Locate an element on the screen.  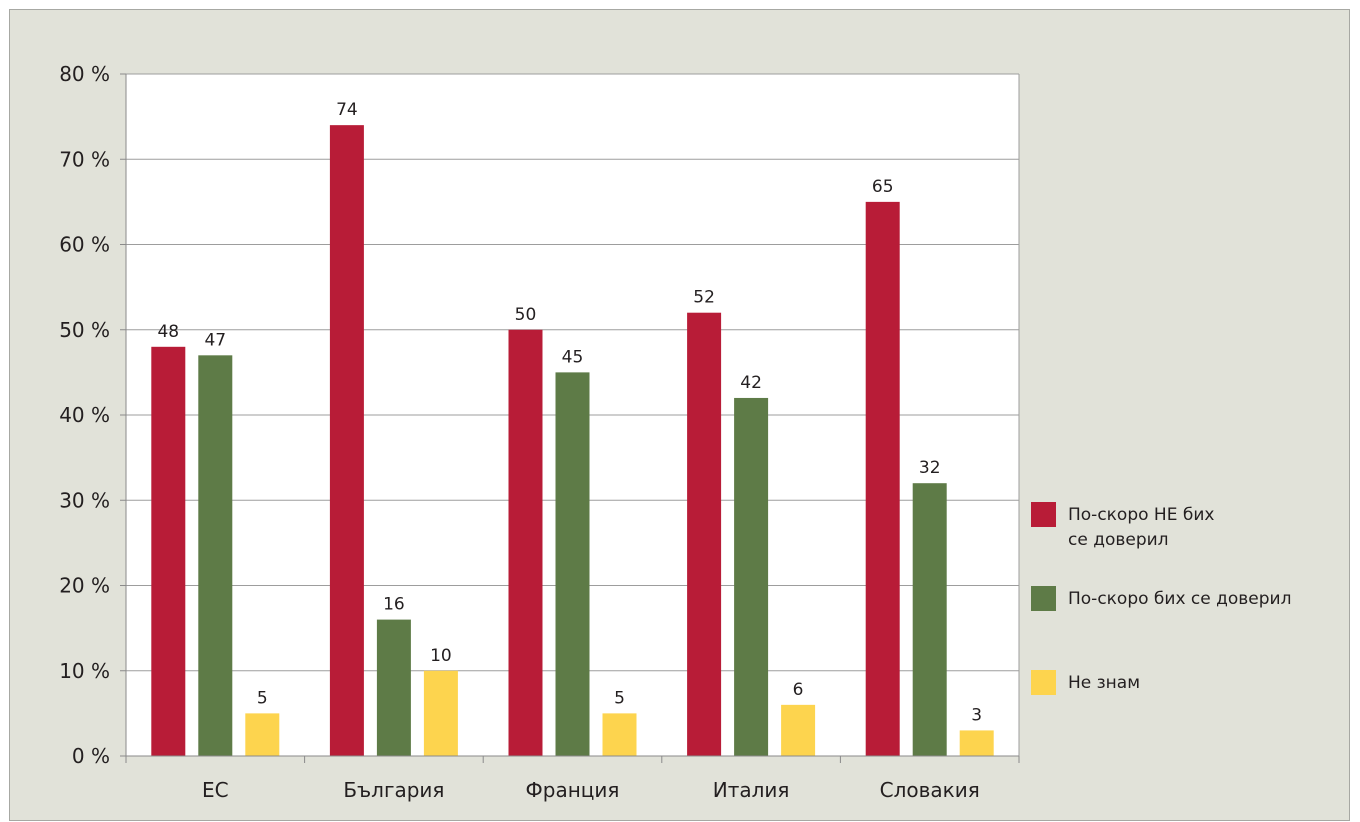
legend-label: Не знам is located at coordinates (1104, 683).